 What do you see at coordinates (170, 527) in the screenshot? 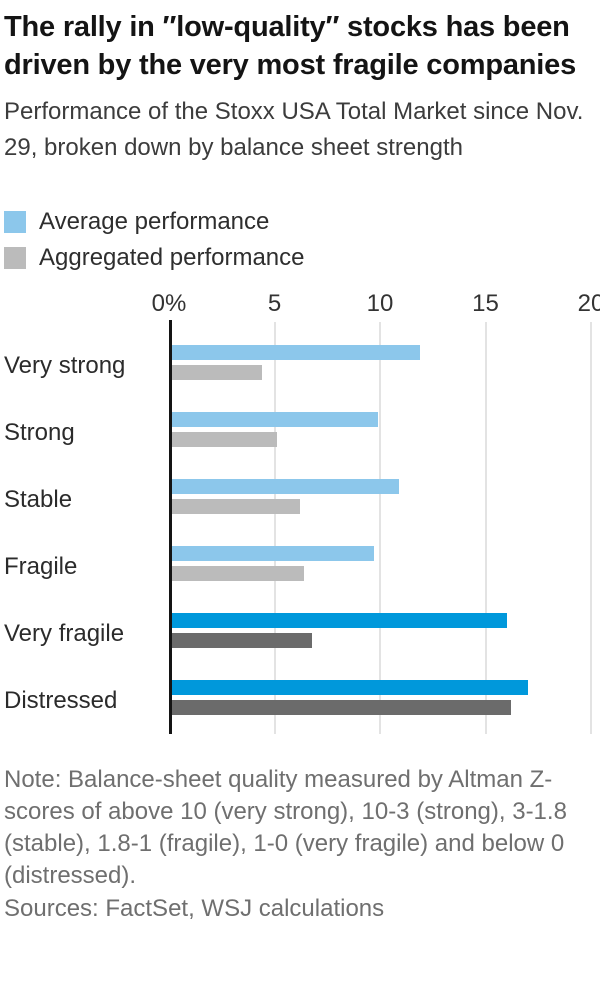
I see `y-axis-line` at bounding box center [170, 527].